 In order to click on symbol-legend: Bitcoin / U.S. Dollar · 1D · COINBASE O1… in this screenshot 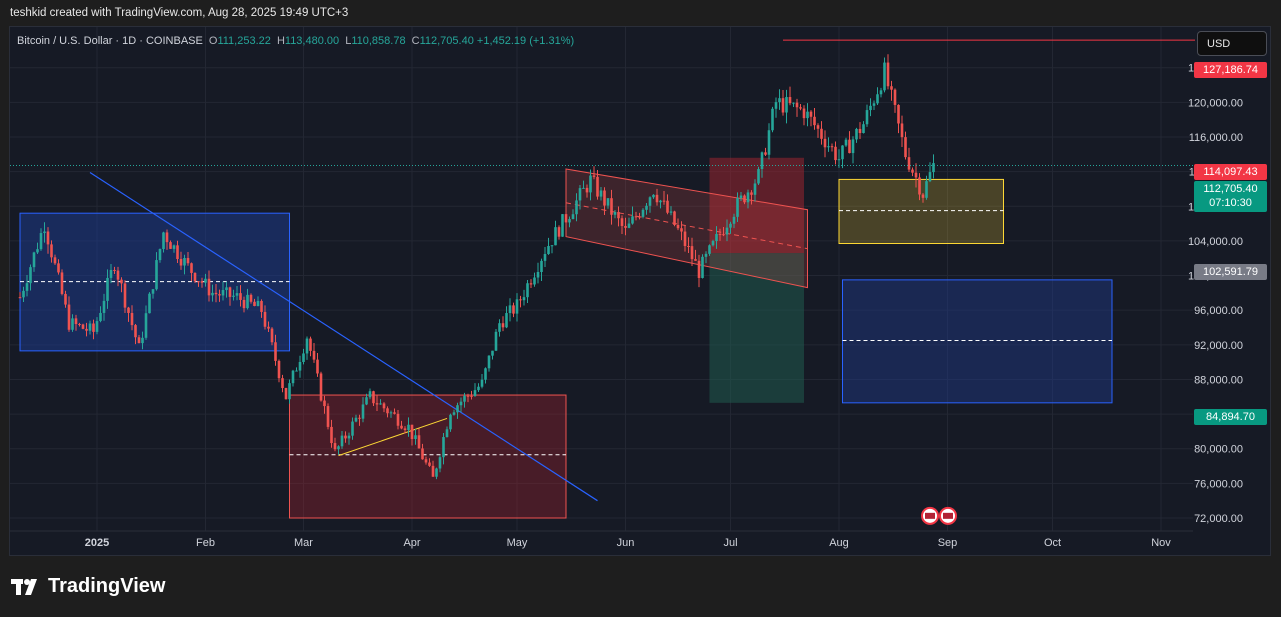, I will do `click(295, 41)`.